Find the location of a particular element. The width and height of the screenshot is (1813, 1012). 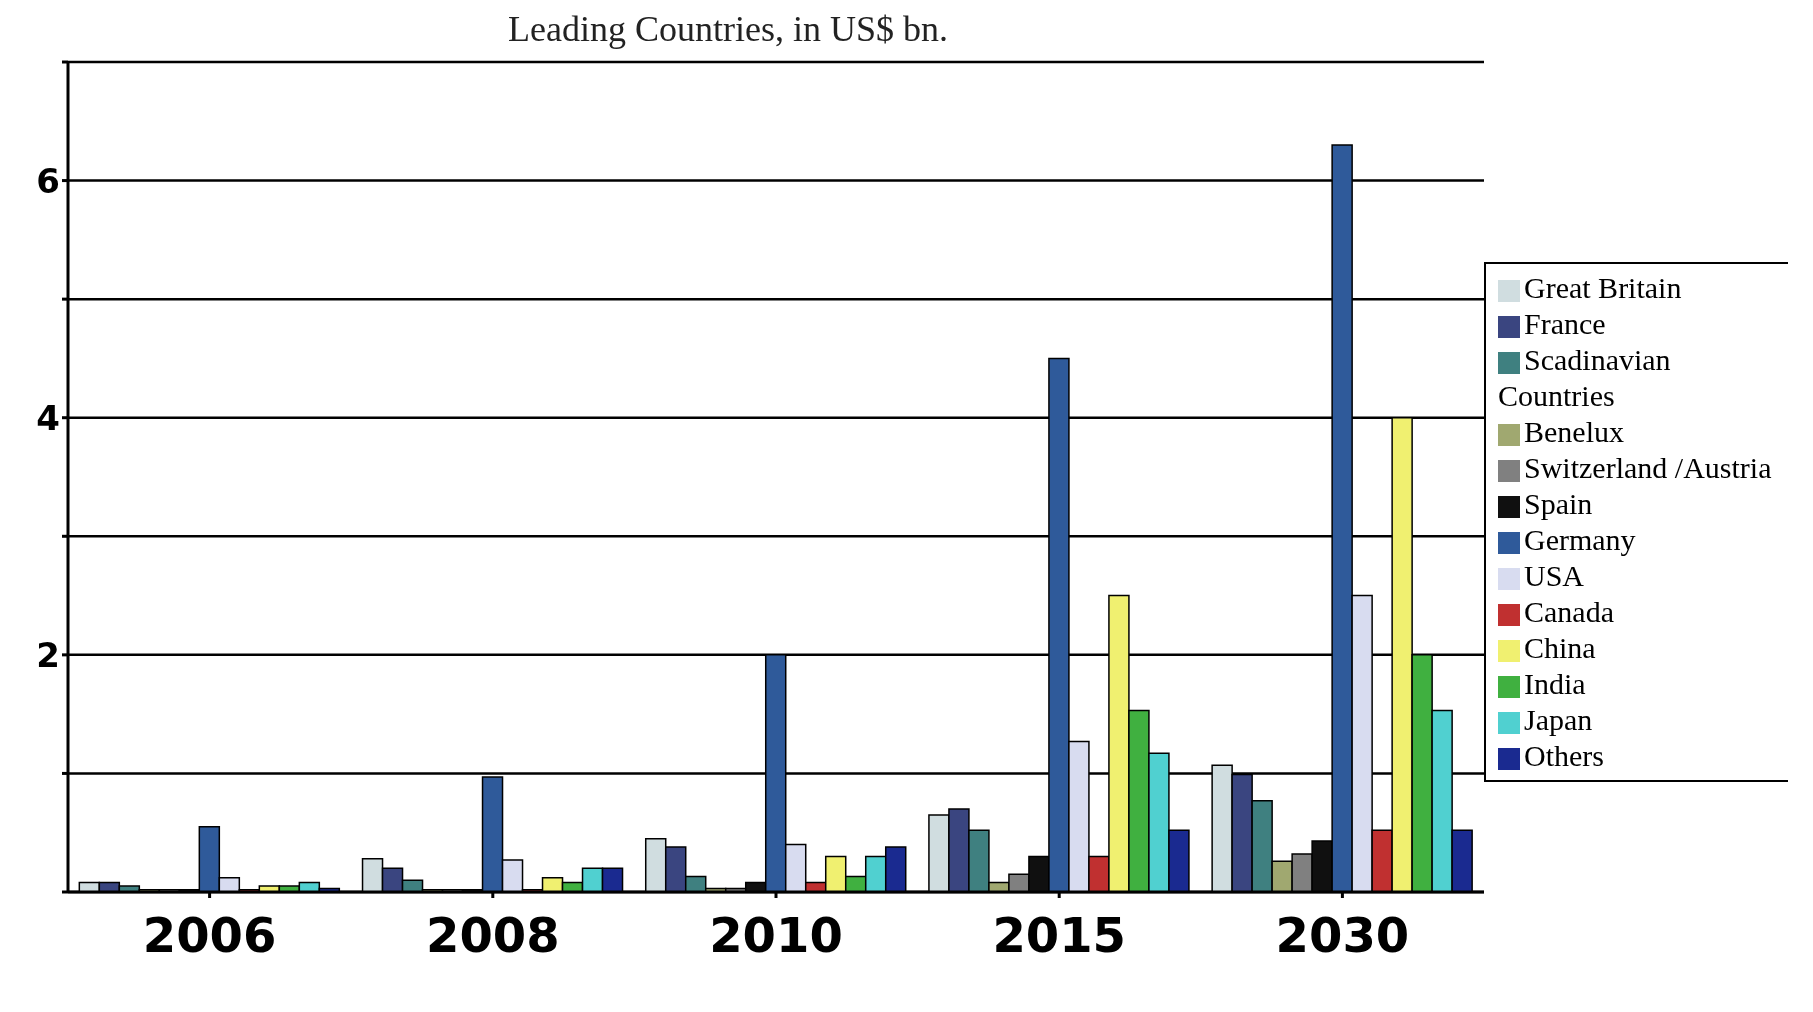

legend-label: Great Britain is located at coordinates (1603, 287).